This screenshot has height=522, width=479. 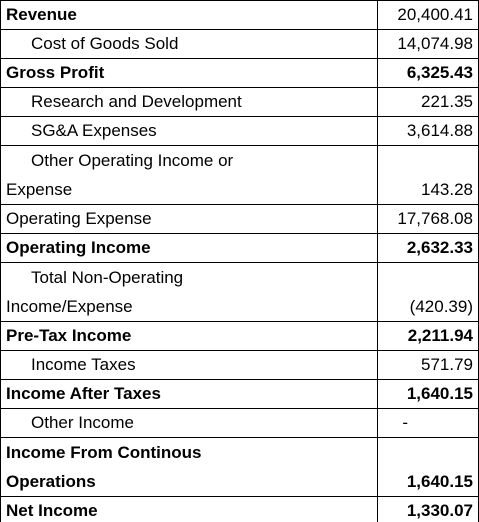 I want to click on row-label: Income From Continous Operations, so click(x=189, y=467).